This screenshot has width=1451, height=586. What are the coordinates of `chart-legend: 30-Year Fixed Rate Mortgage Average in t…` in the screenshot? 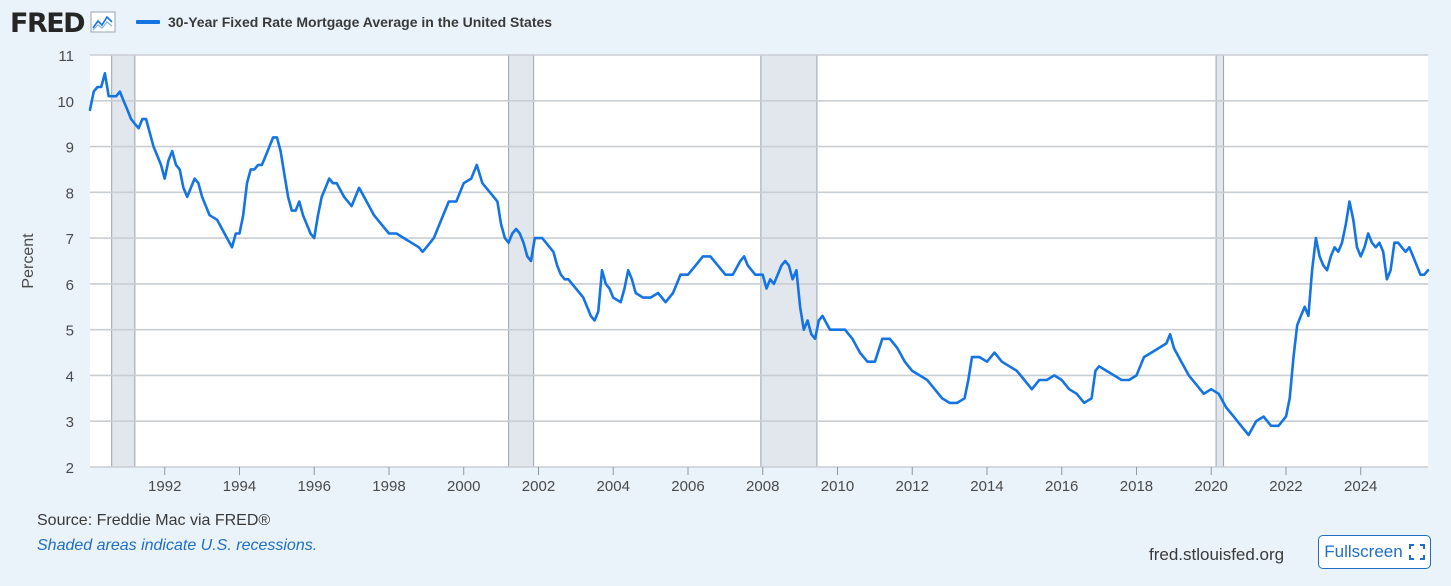 It's located at (344, 22).